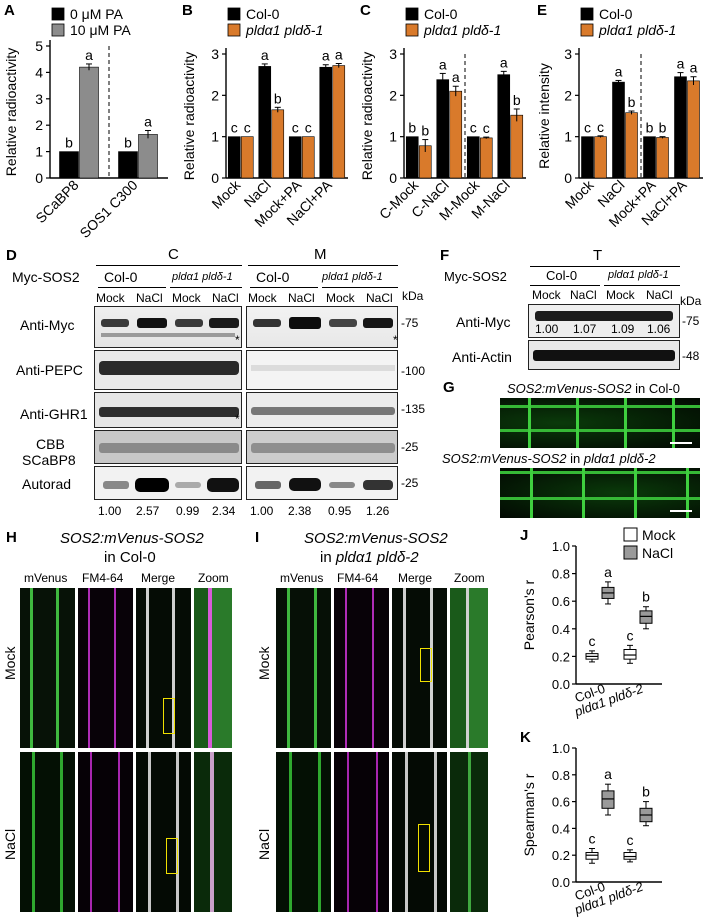 The image size is (709, 921). Describe the element at coordinates (9, 10) in the screenshot. I see `panel-letter: A` at that location.